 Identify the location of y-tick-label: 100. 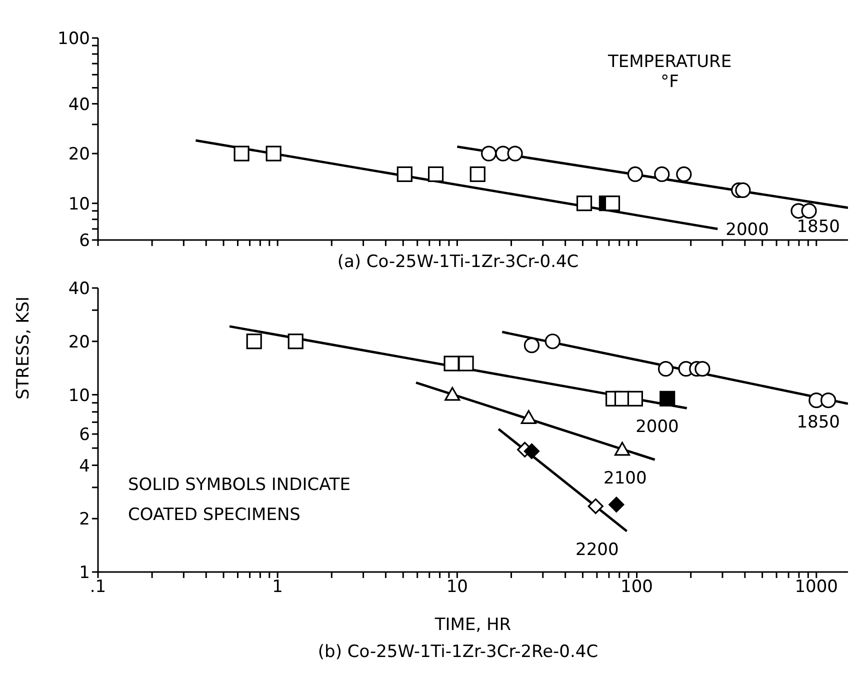
(74, 39).